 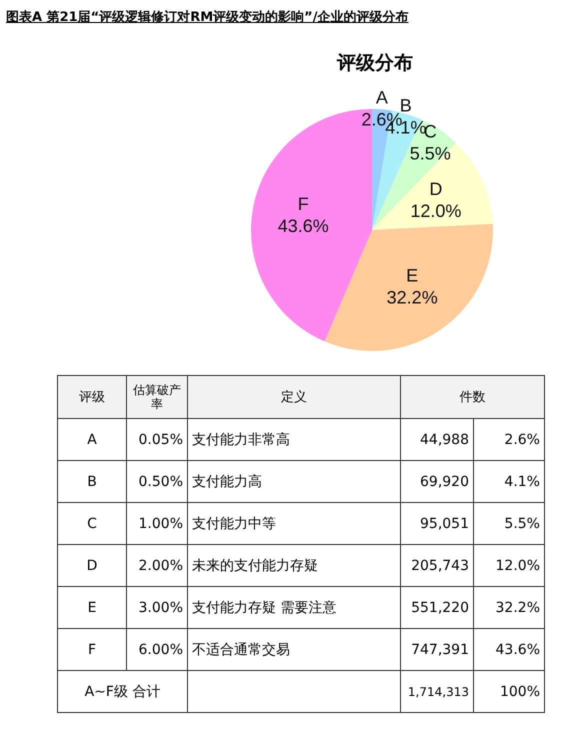 I want to click on category-label: C, so click(x=92, y=523).